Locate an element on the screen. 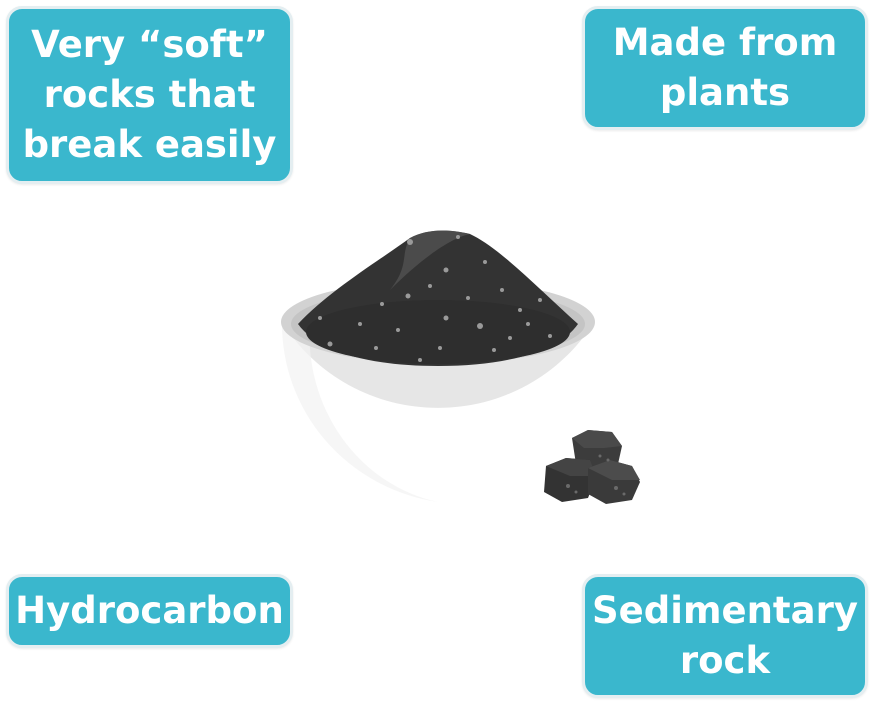 The image size is (875, 705). label-box-sedimentary-rock: Sedimentary rock is located at coordinates (725, 636).